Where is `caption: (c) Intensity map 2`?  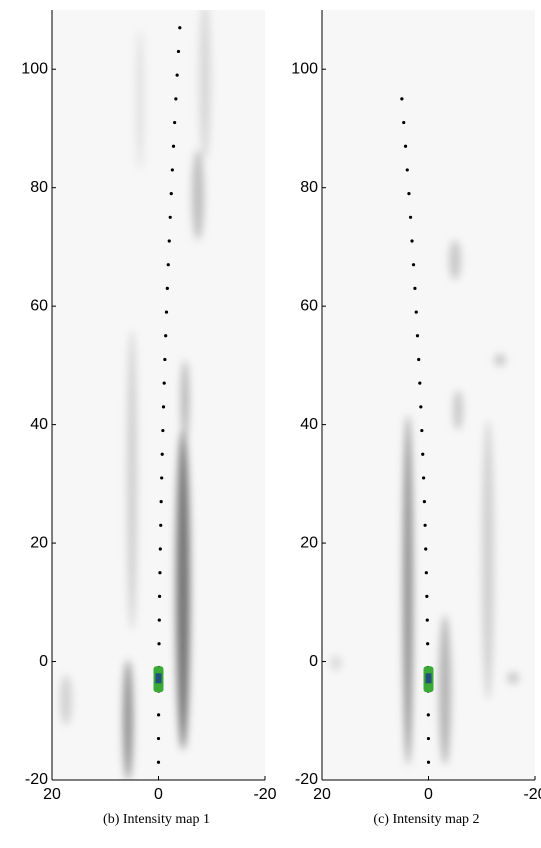 caption: (c) Intensity map 2 is located at coordinates (426, 819).